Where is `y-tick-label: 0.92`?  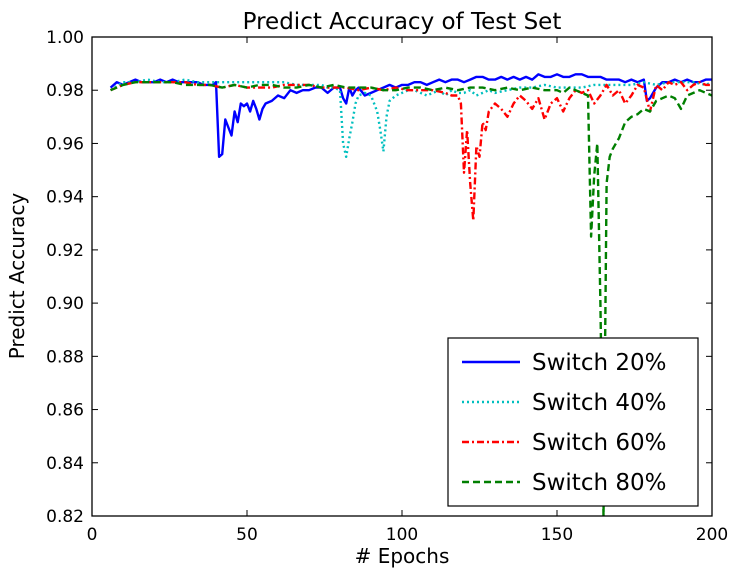 y-tick-label: 0.92 is located at coordinates (65, 251).